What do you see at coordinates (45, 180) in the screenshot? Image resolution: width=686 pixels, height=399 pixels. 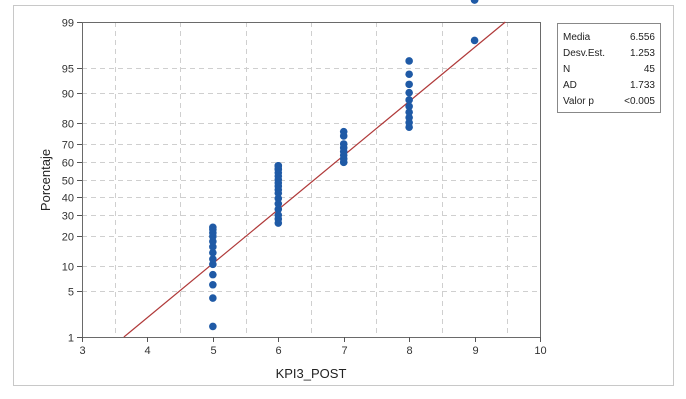 I see `y-axis-label: Porcentaje` at bounding box center [45, 180].